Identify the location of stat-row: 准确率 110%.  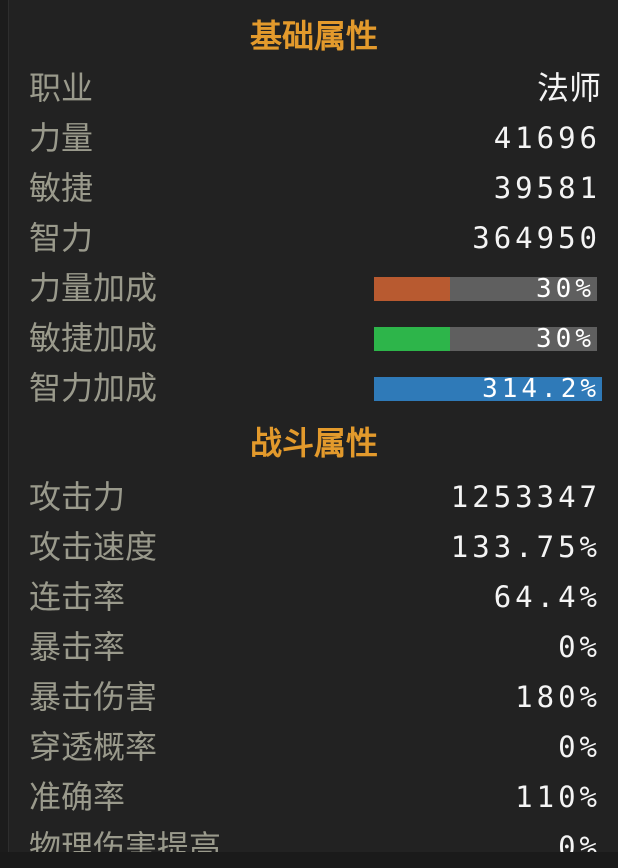
(313, 797).